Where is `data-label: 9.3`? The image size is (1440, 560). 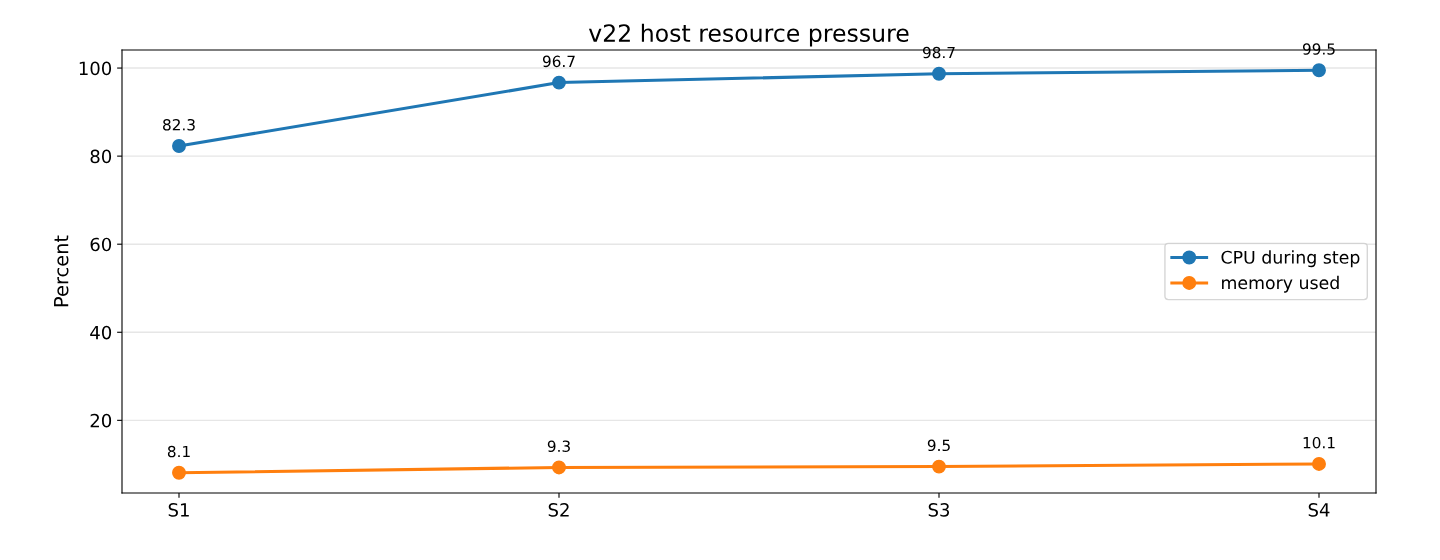 data-label: 9.3 is located at coordinates (558, 446).